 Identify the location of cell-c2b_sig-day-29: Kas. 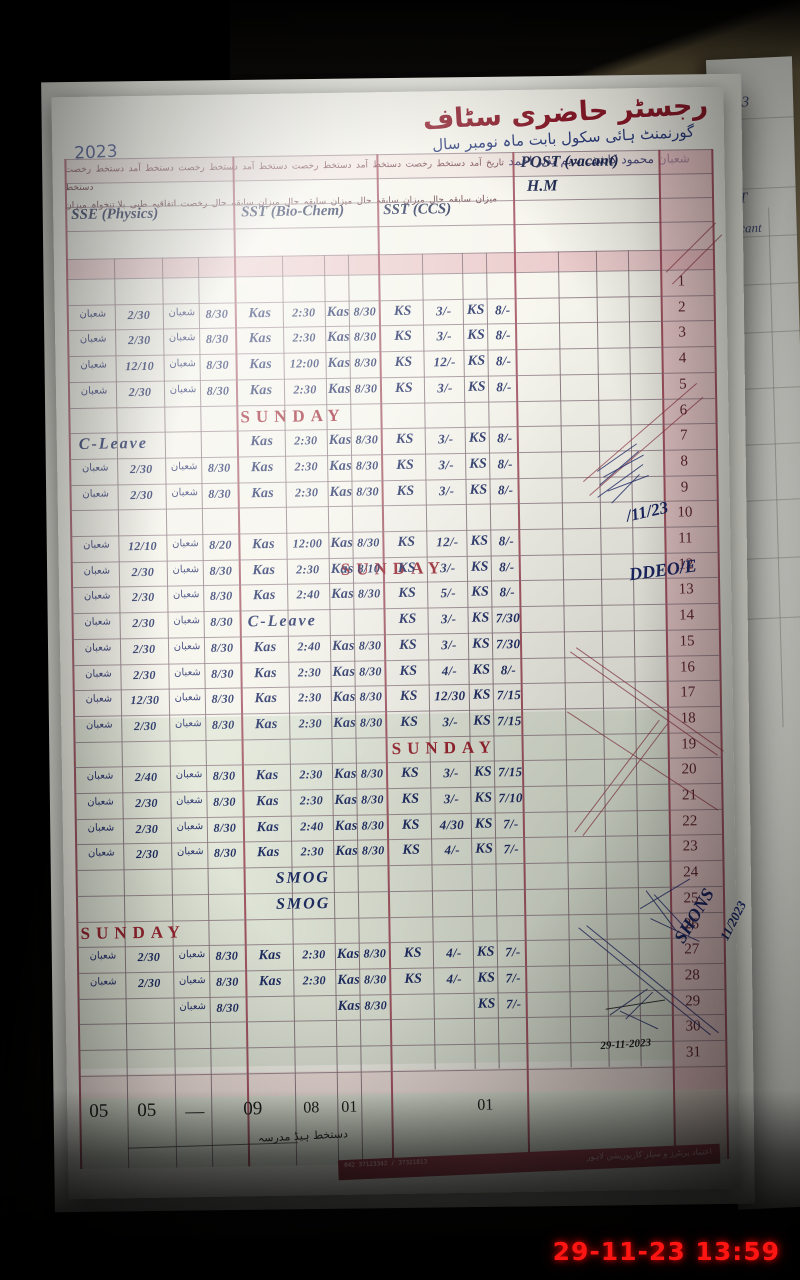
(348, 1006).